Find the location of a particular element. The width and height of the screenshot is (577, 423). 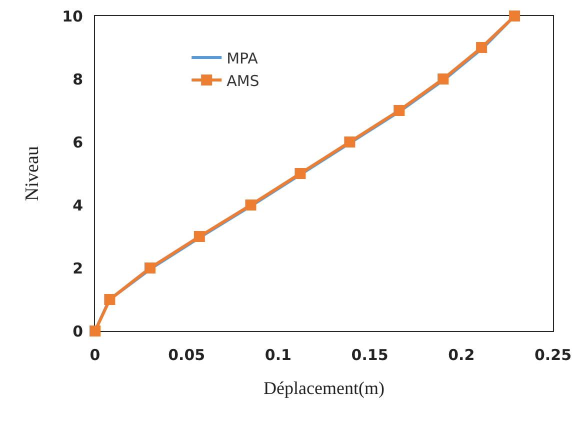

x-tick-label: 0.15 is located at coordinates (369, 355).